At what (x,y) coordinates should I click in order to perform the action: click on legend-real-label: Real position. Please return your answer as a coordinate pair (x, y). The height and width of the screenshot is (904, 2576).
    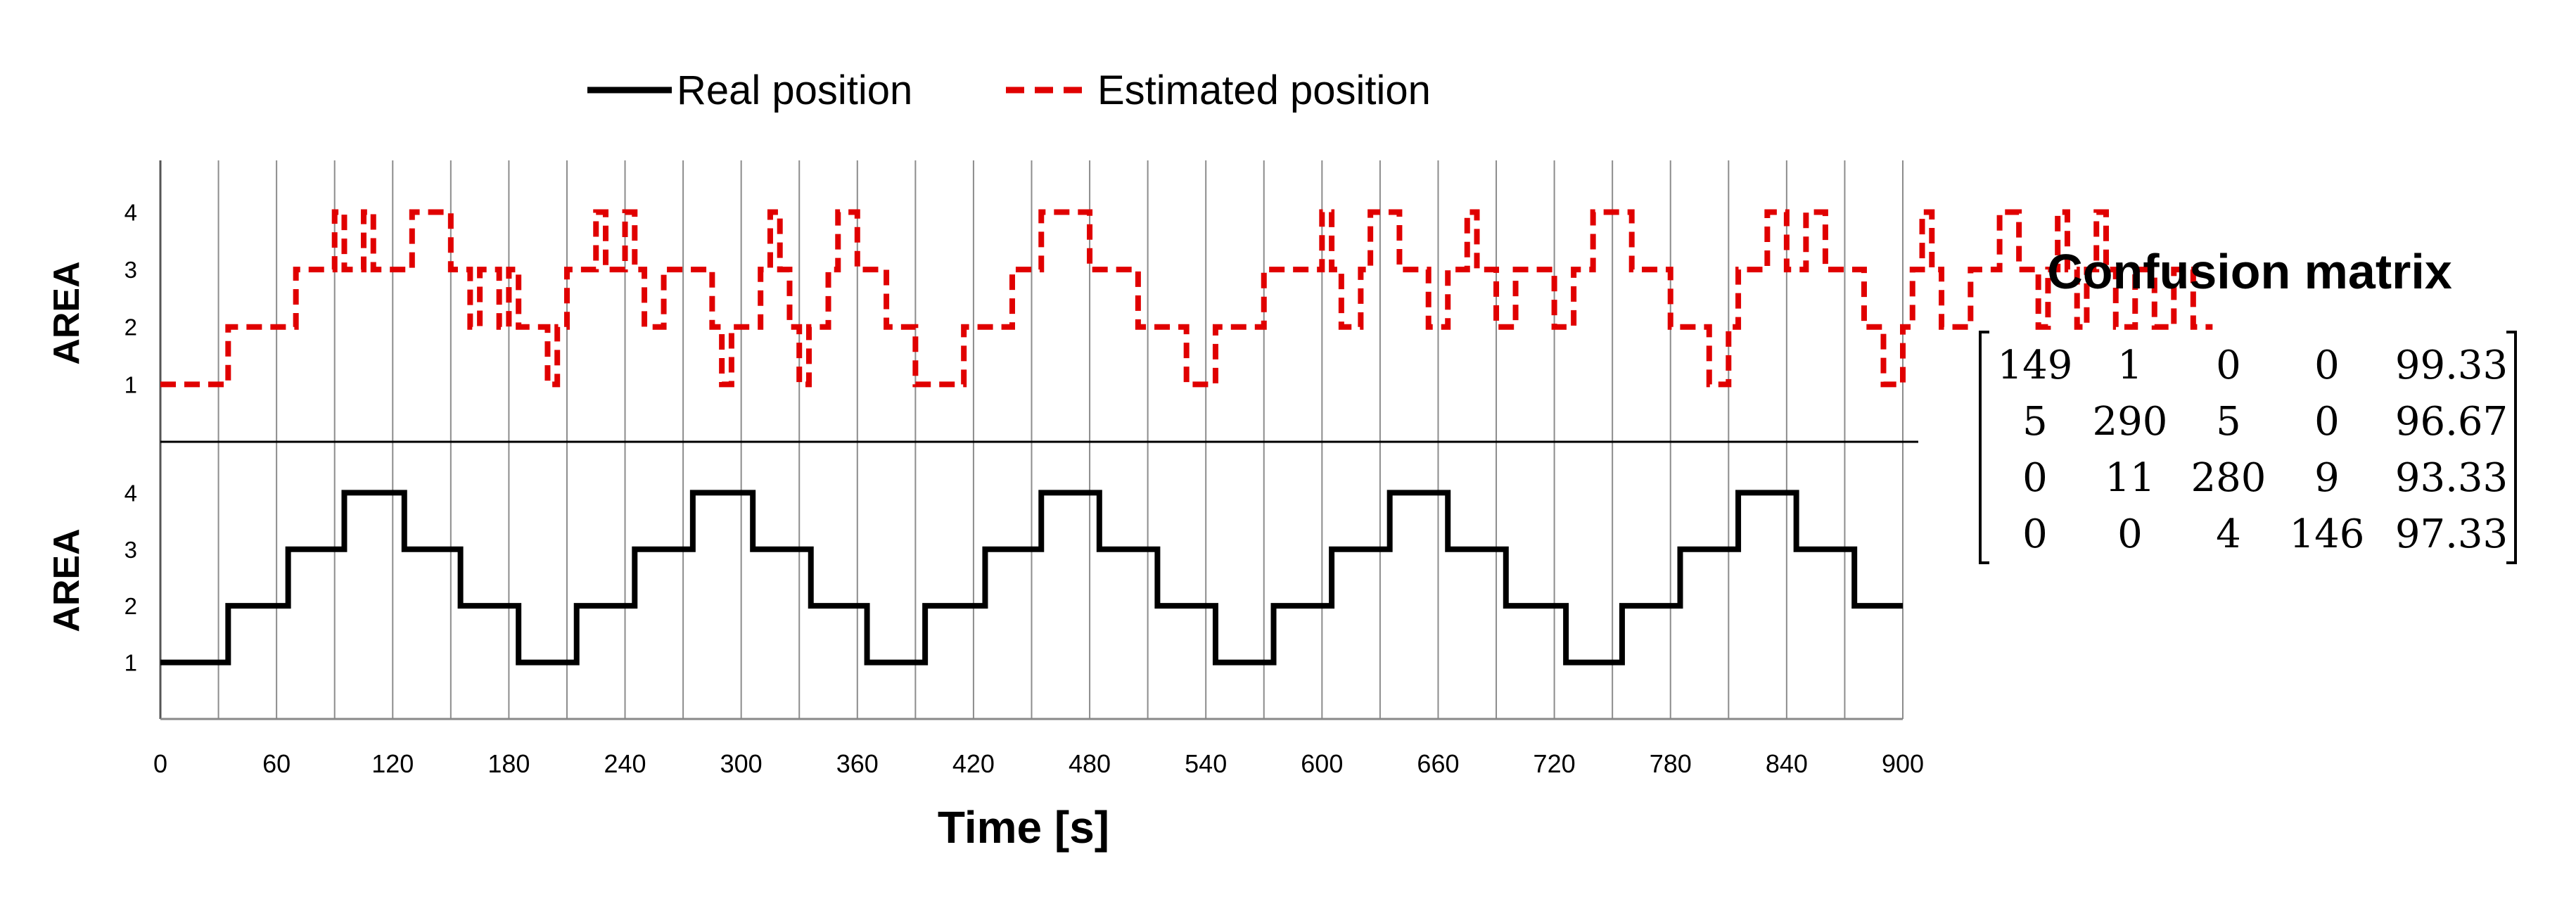
    Looking at the image, I should click on (794, 90).